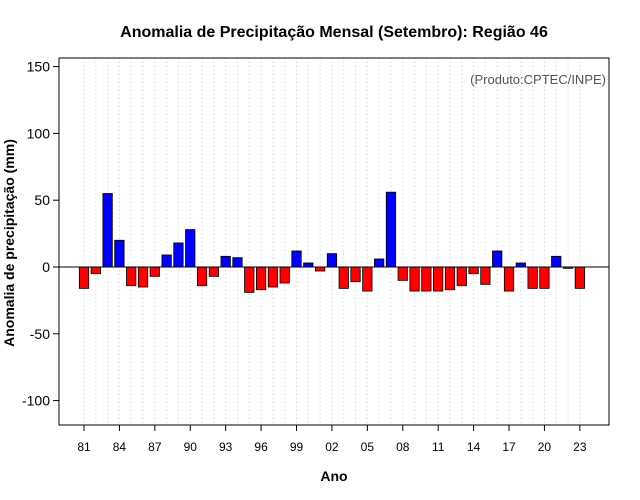  Describe the element at coordinates (332, 260) in the screenshot. I see `bar-2002` at that location.